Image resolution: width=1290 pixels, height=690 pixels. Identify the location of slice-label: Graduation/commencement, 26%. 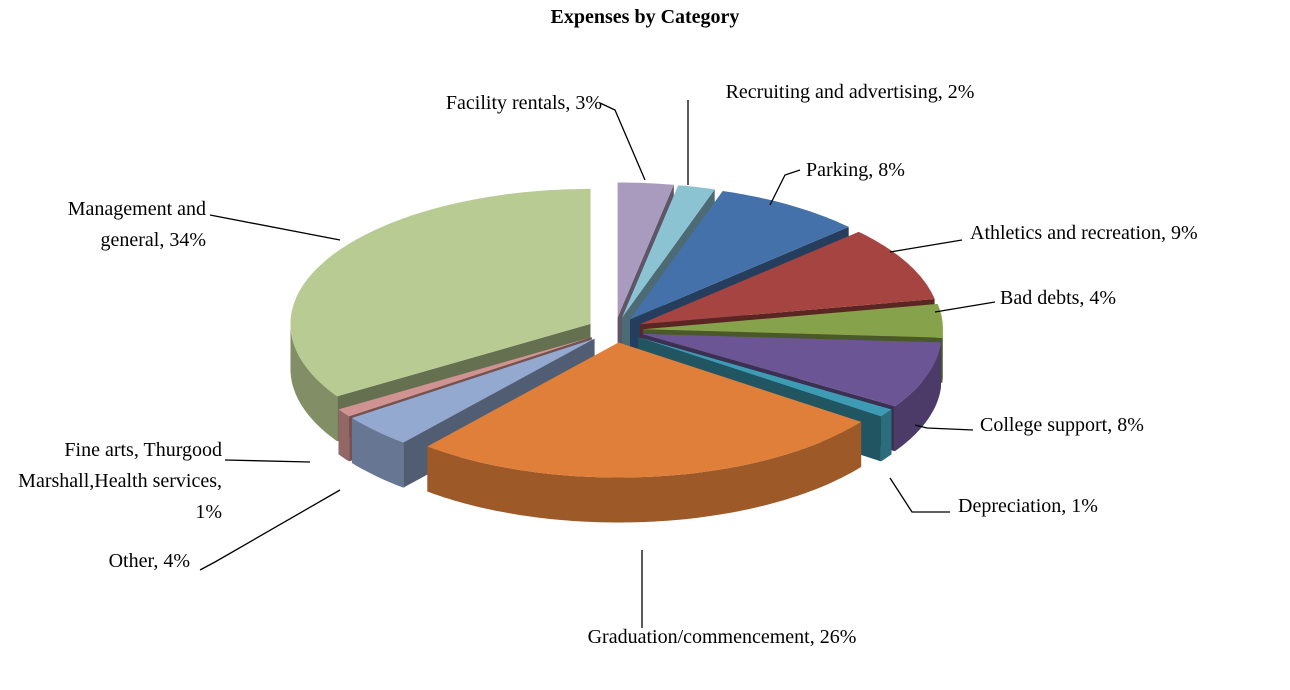
(722, 637).